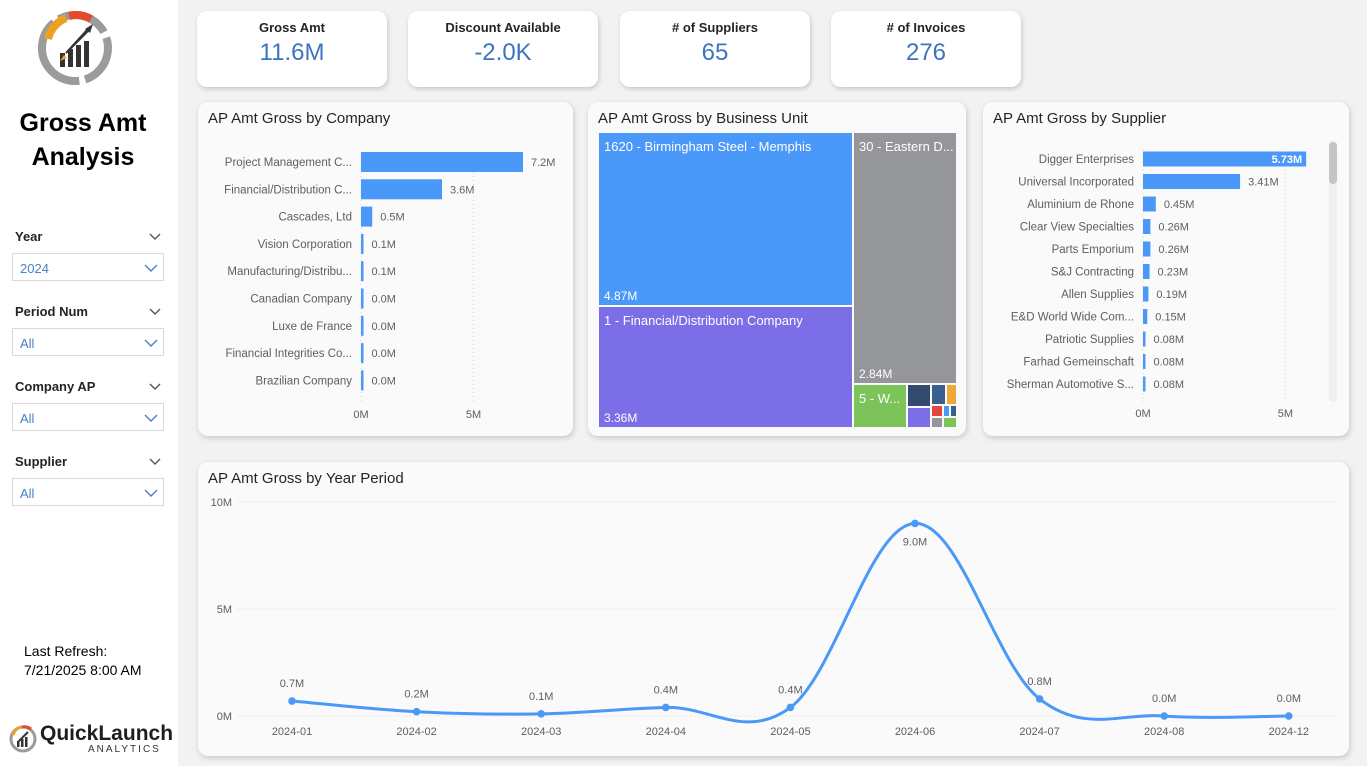  I want to click on data-label: 0.4M, so click(790, 690).